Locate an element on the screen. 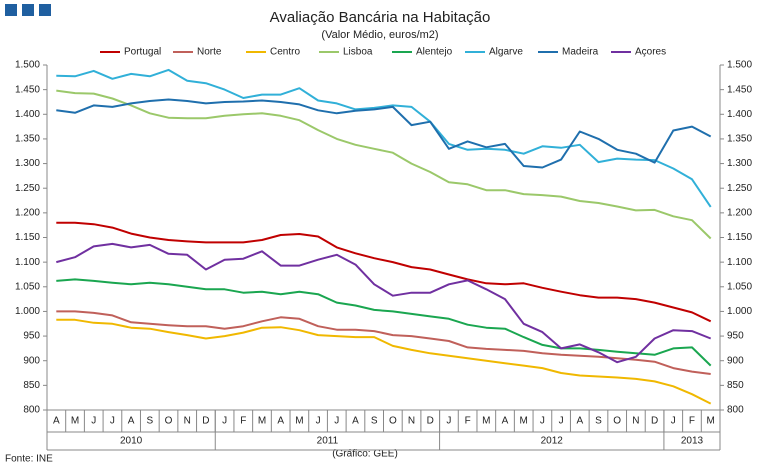 This screenshot has height=469, width=766. y2-tick-label: 900 is located at coordinates (735, 360).